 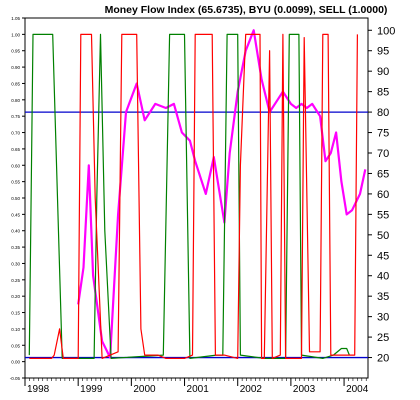 What do you see at coordinates (383, 174) in the screenshot?
I see `right-tick-label: 65` at bounding box center [383, 174].